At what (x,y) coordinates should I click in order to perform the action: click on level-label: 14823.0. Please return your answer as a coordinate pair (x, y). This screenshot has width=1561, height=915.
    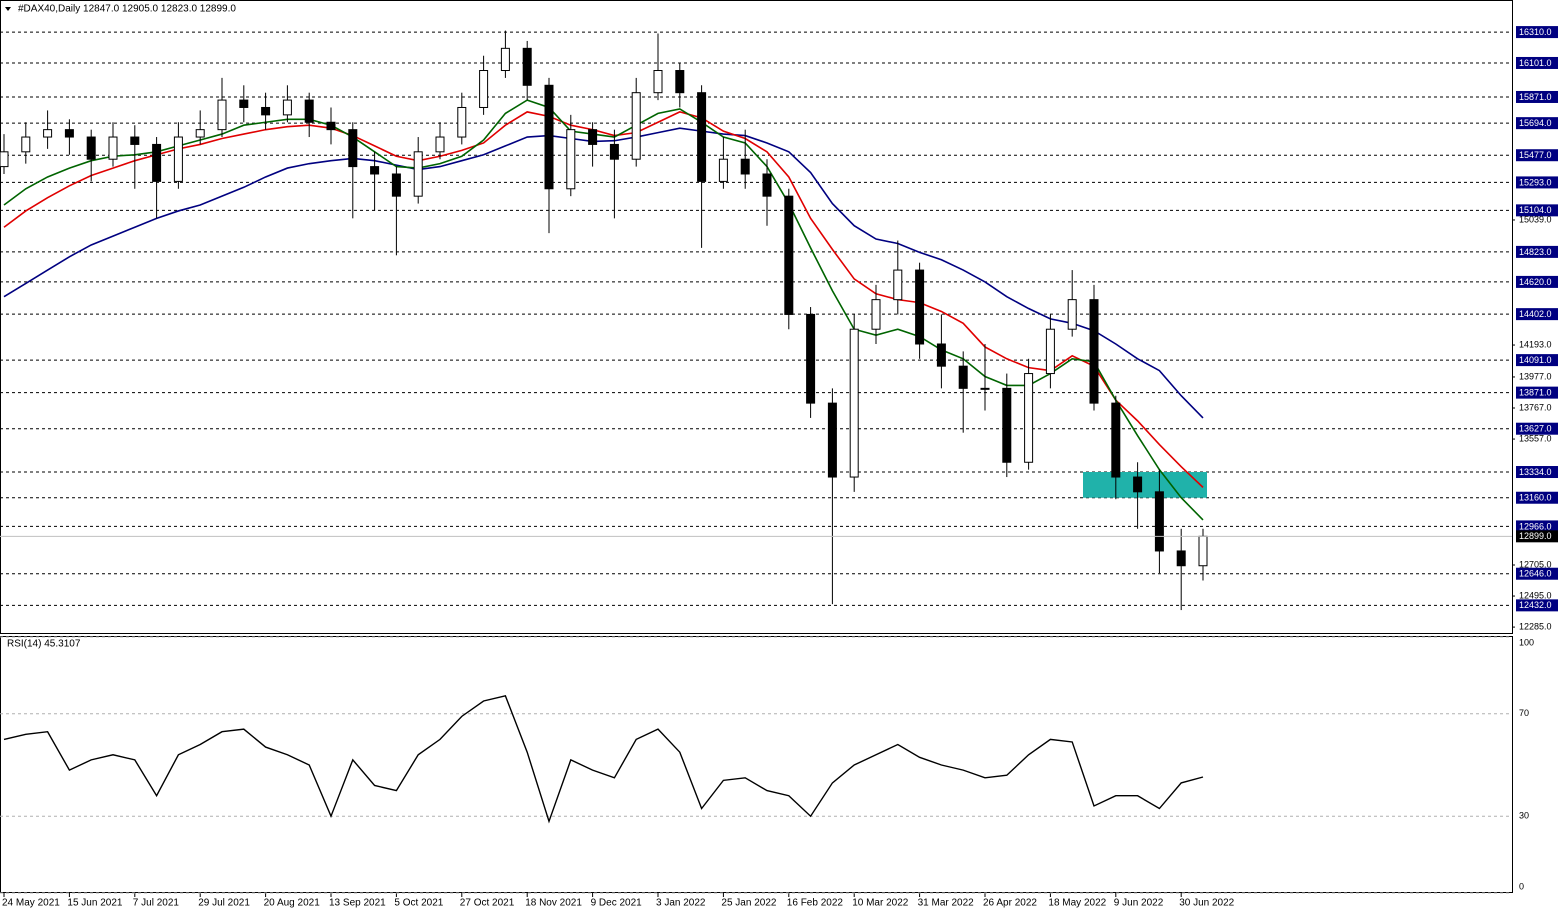
    Looking at the image, I should click on (1535, 252).